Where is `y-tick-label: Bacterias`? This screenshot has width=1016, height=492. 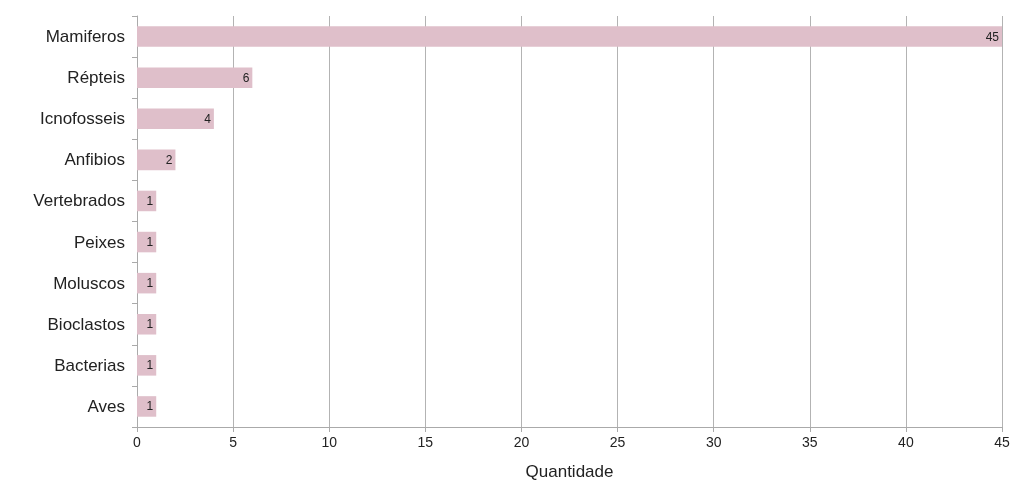 y-tick-label: Bacterias is located at coordinates (89, 365).